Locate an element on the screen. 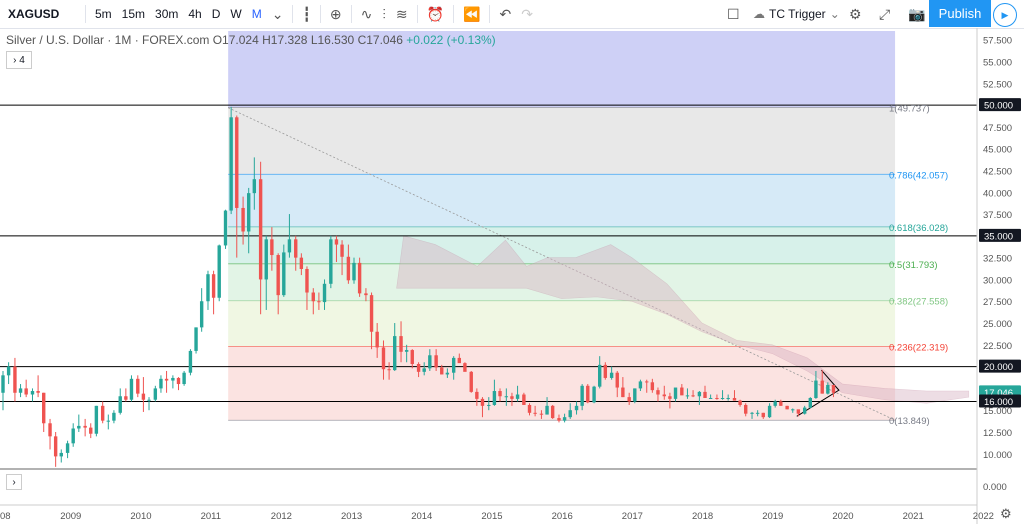 Image resolution: width=1024 pixels, height=524 pixels. templates-icon: ≋ is located at coordinates (401, 13).